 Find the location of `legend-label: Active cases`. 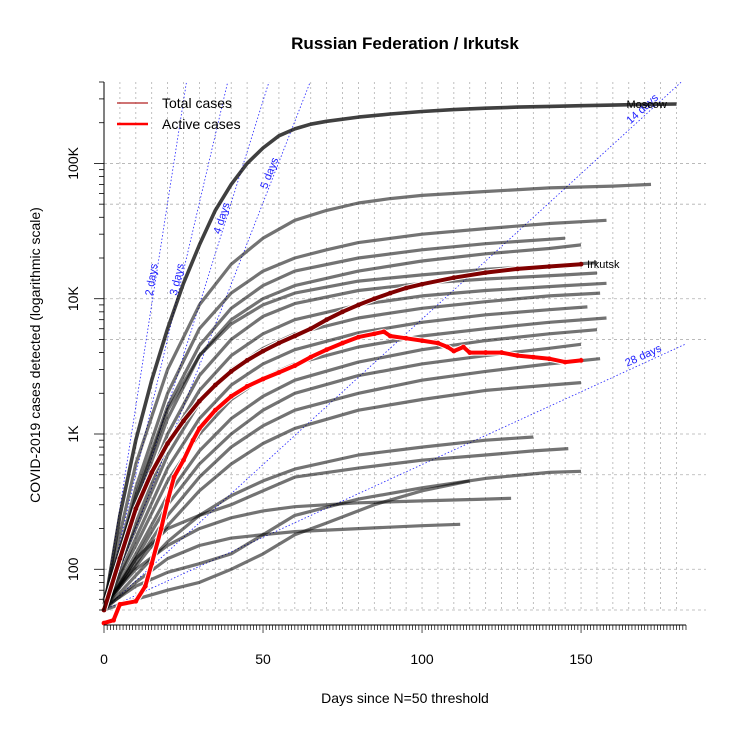

legend-label: Active cases is located at coordinates (201, 124).